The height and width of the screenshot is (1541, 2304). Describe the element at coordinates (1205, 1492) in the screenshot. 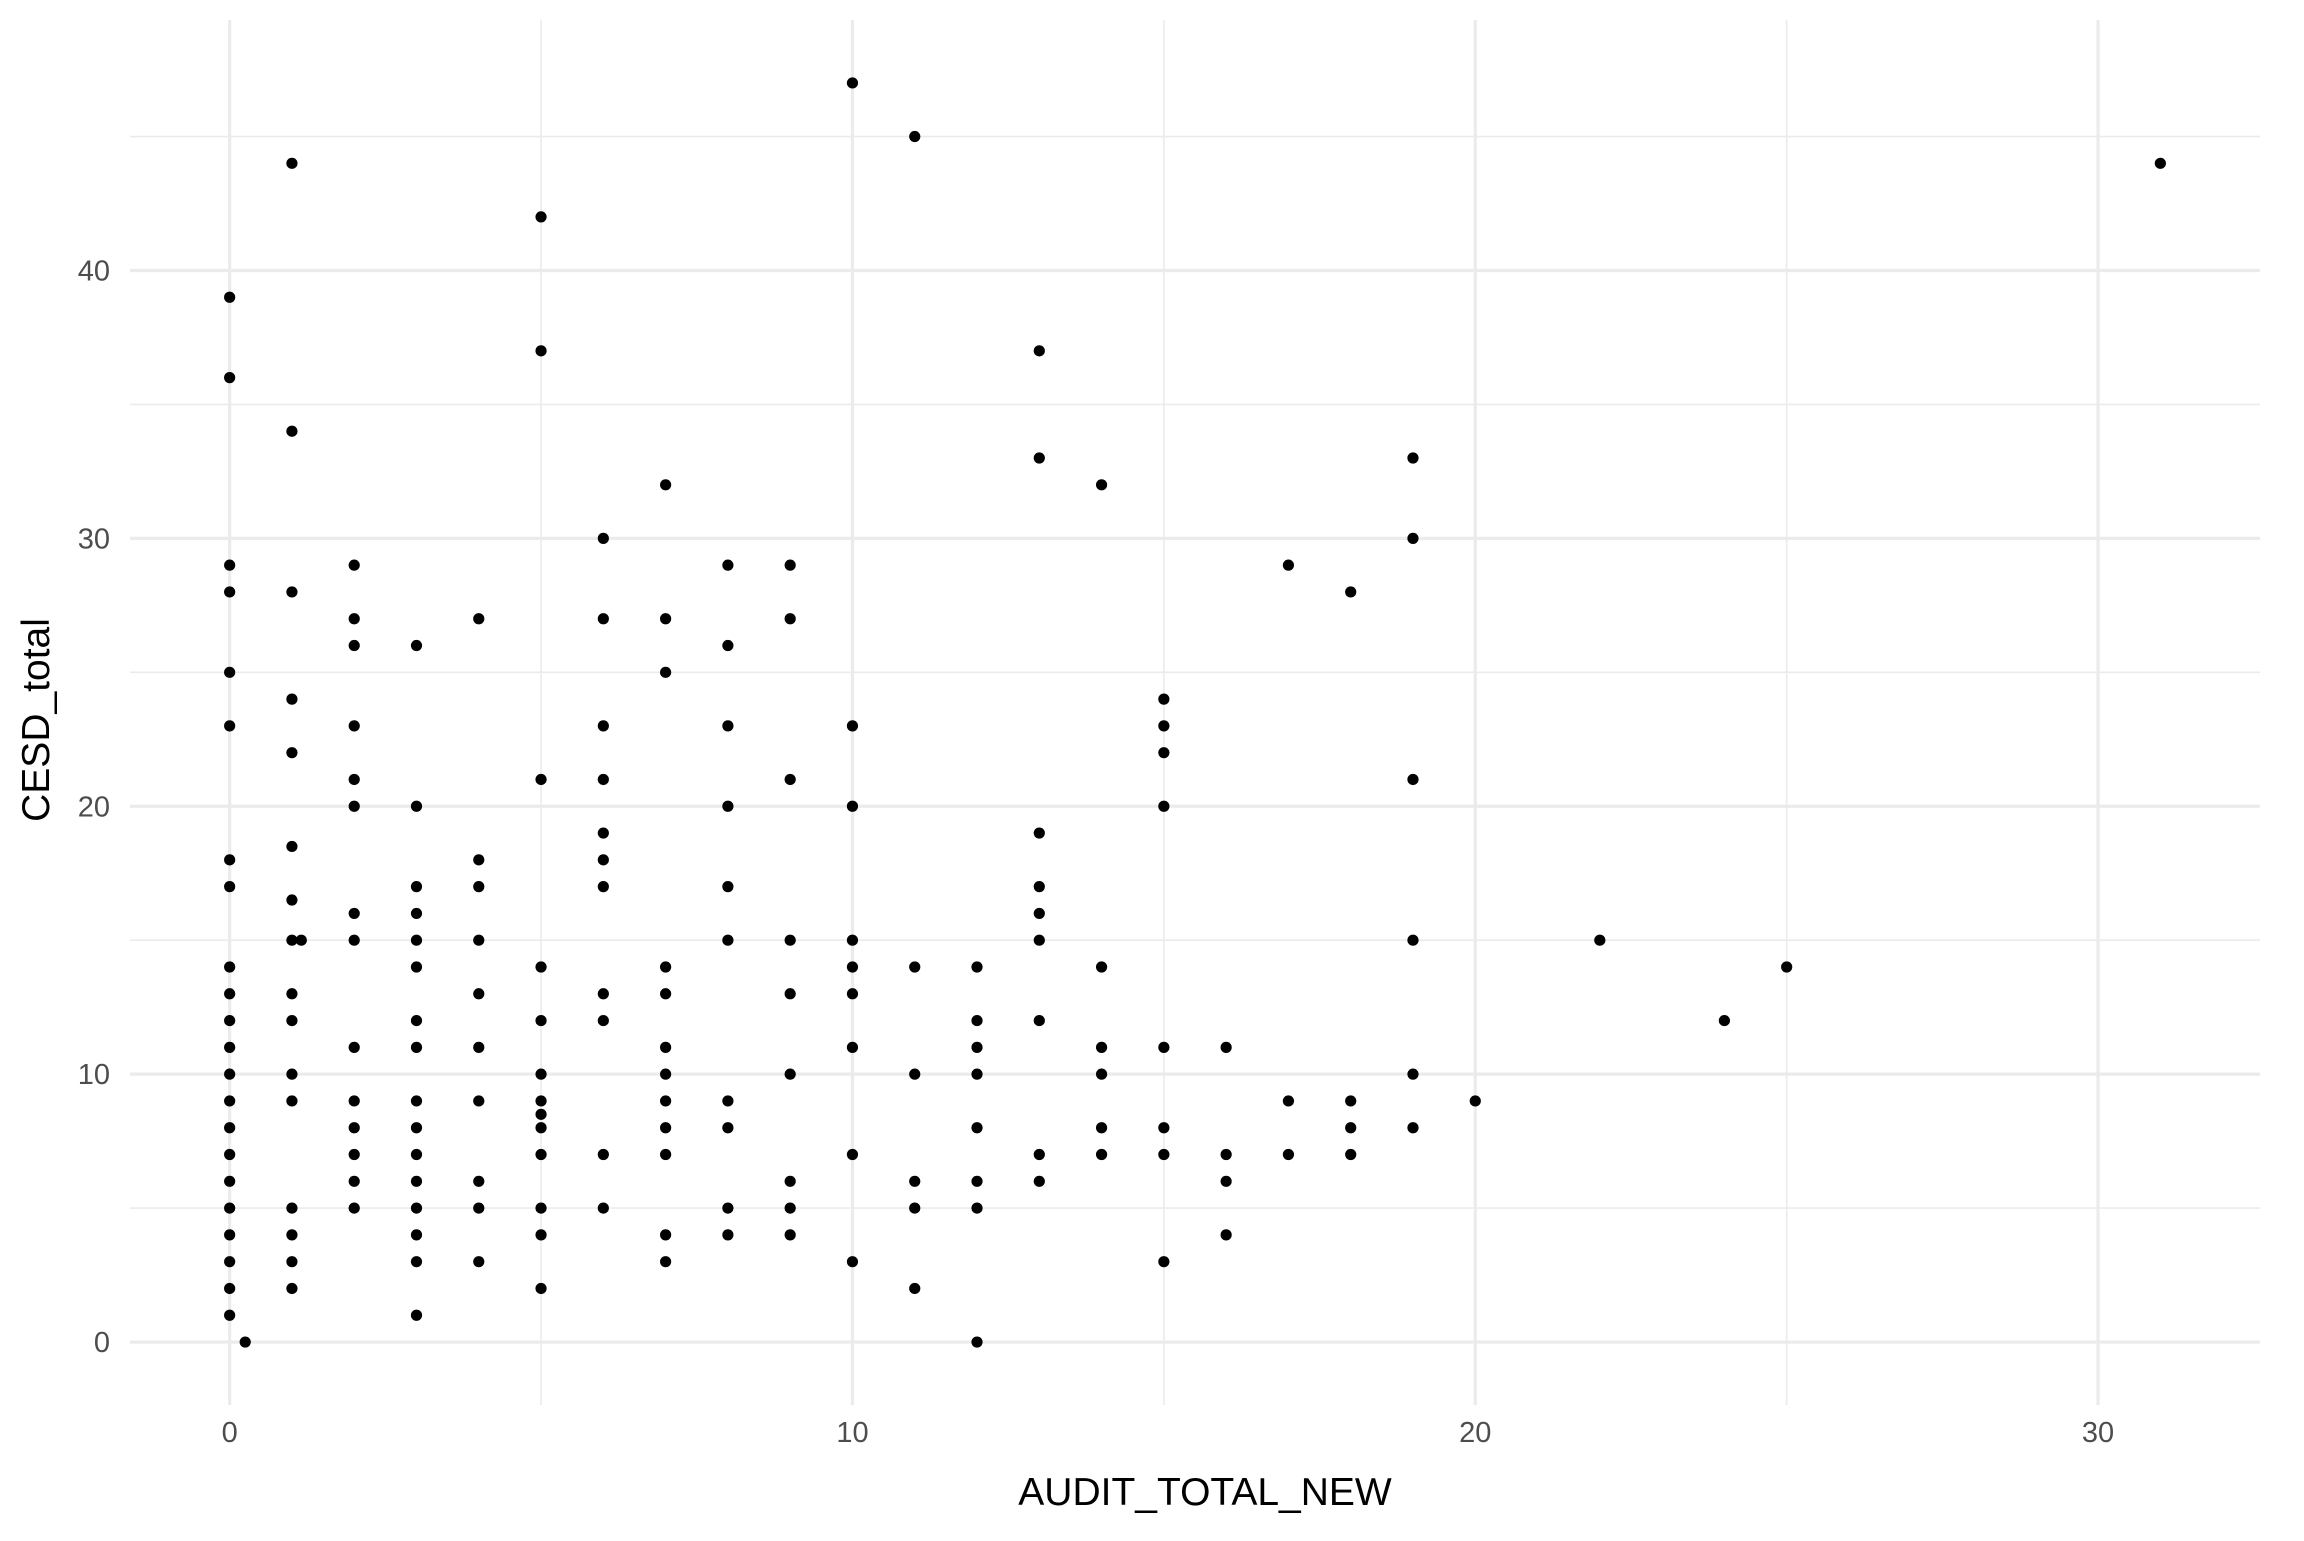

I see `x-axis-title: AUDIT_TOTAL_NEW` at that location.